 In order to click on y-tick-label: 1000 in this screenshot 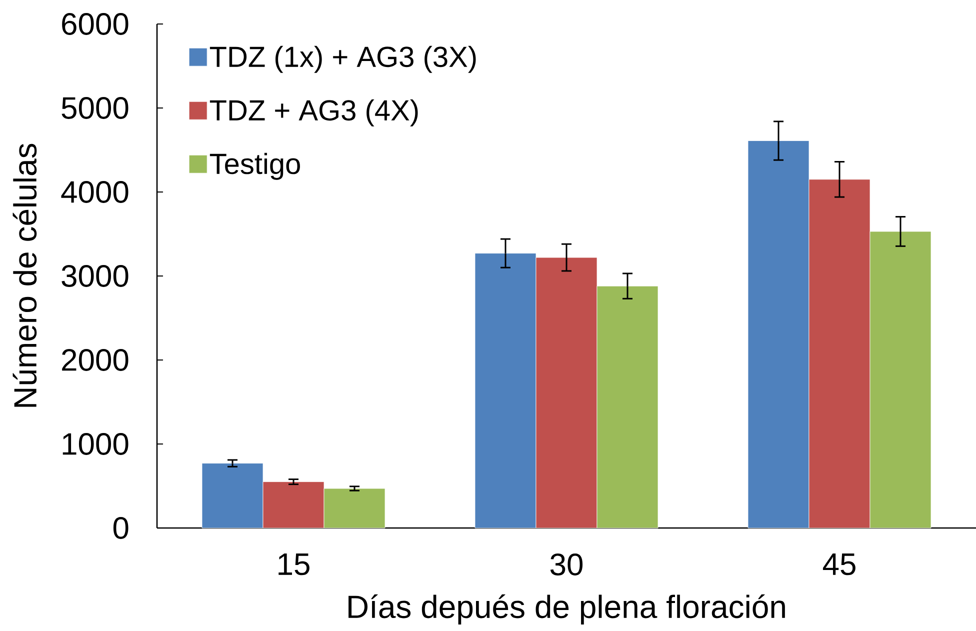, I will do `click(95, 444)`.